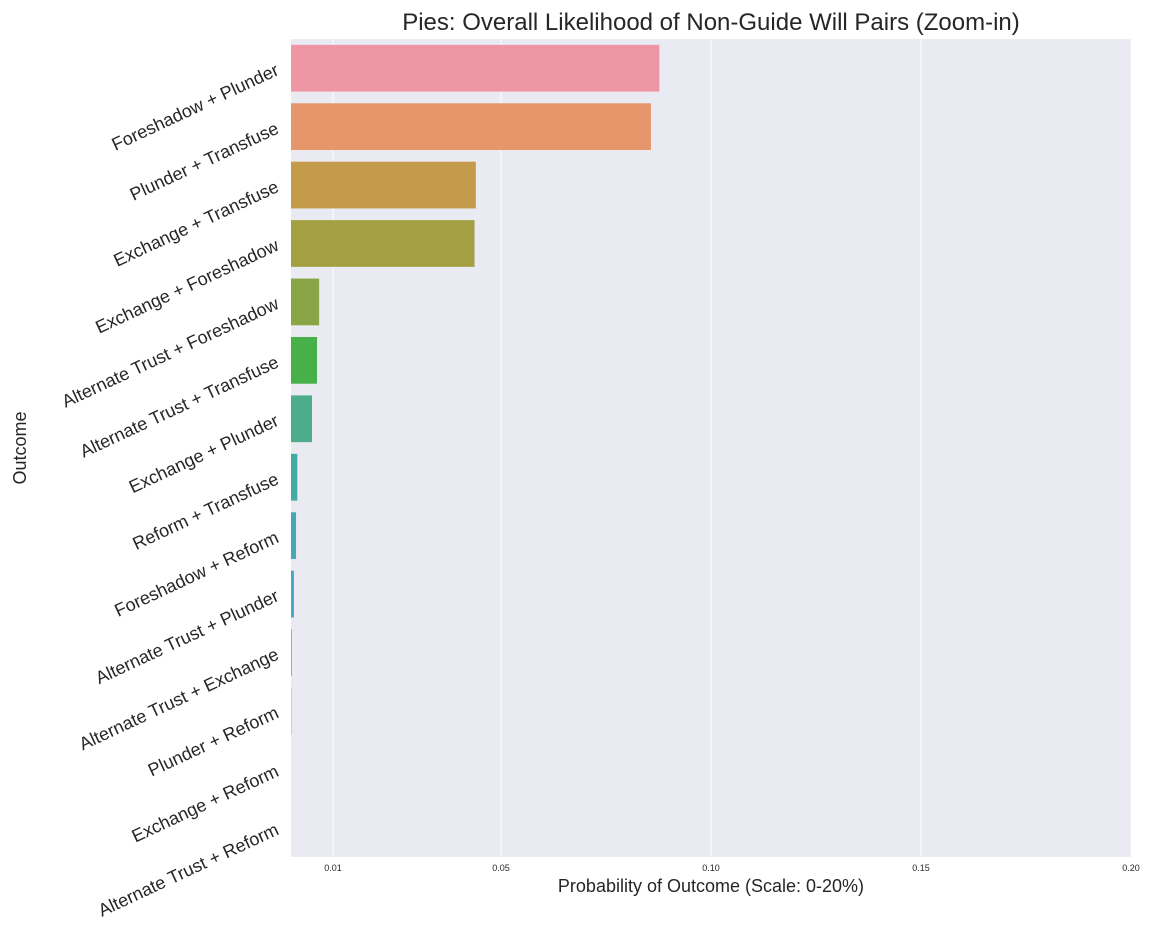 The image size is (1152, 941). I want to click on y-tick-label: Alternate Trust + Exchange, so click(179, 699).